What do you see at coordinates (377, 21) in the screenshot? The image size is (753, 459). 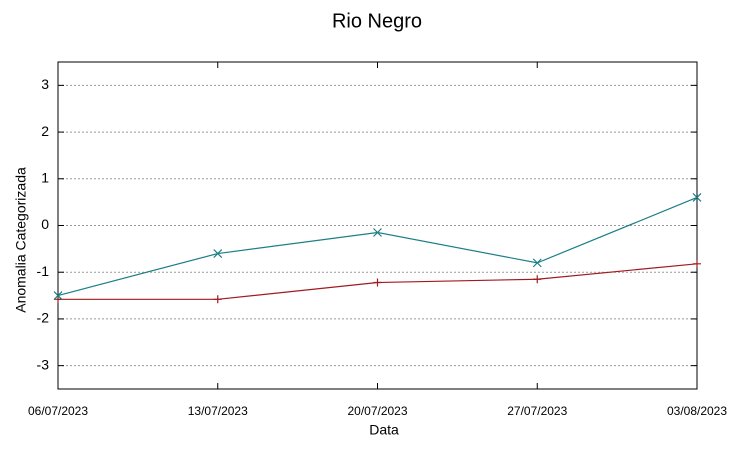 I see `chart-title: Rio Negro` at bounding box center [377, 21].